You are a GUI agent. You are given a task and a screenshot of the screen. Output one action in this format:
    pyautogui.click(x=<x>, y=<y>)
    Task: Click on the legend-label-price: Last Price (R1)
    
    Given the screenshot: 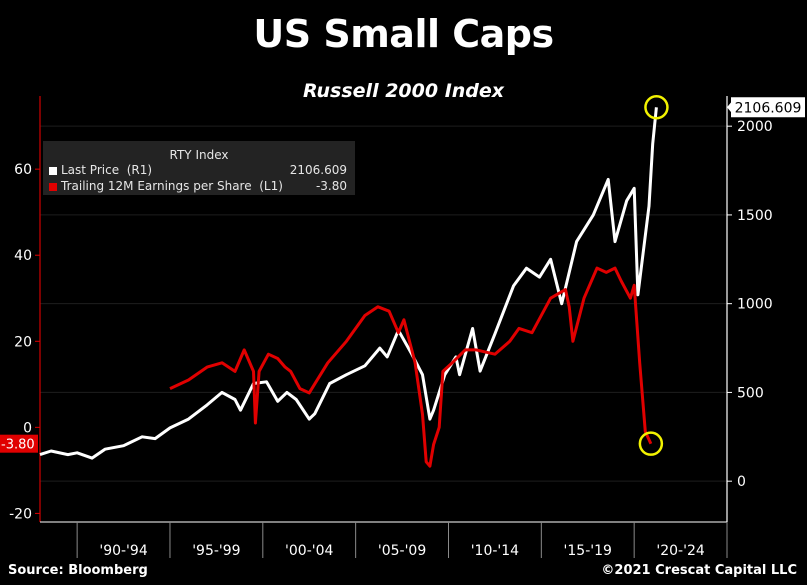 What is the action you would take?
    pyautogui.click(x=107, y=170)
    